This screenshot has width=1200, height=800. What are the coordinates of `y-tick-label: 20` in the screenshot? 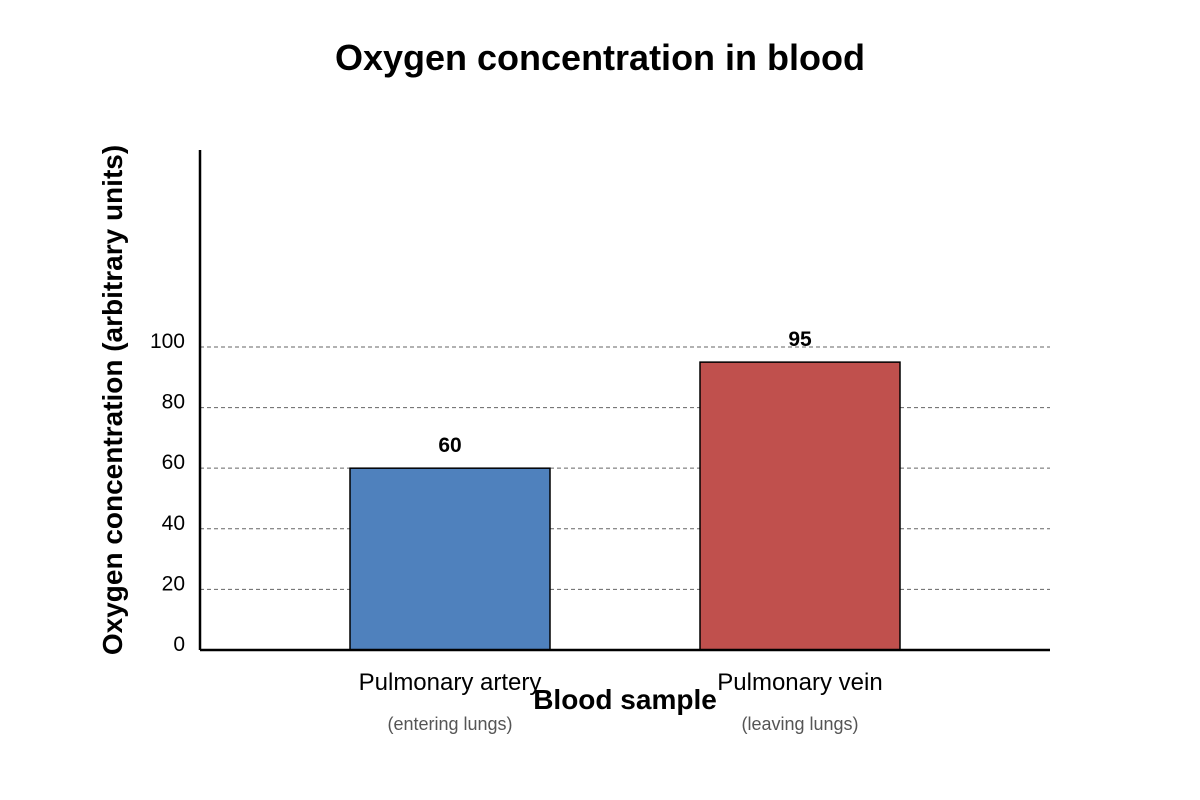 It's located at (173, 583).